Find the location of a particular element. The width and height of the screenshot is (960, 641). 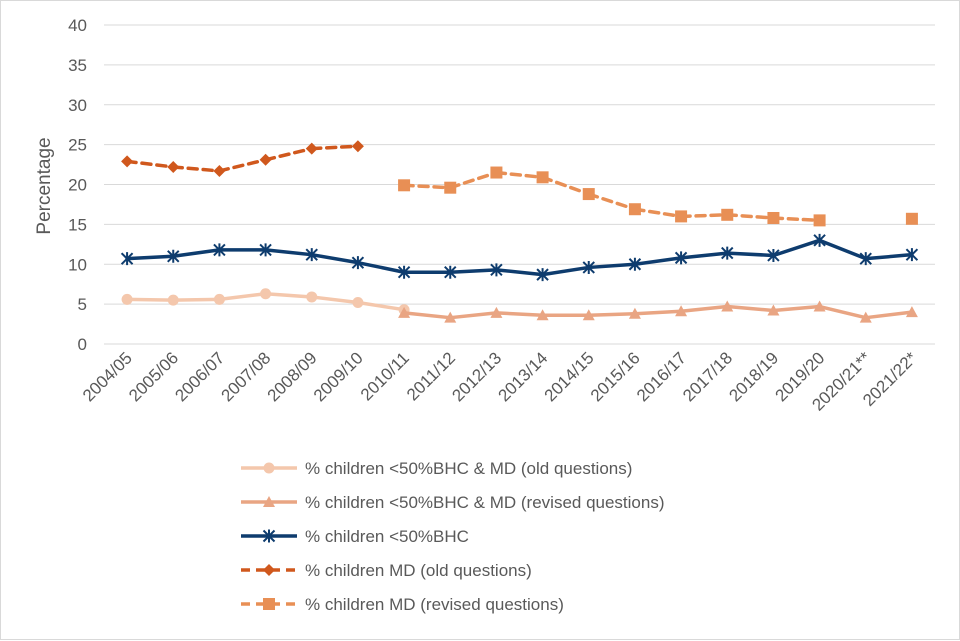

x-tick-label: 2017/18 is located at coordinates (707, 376).